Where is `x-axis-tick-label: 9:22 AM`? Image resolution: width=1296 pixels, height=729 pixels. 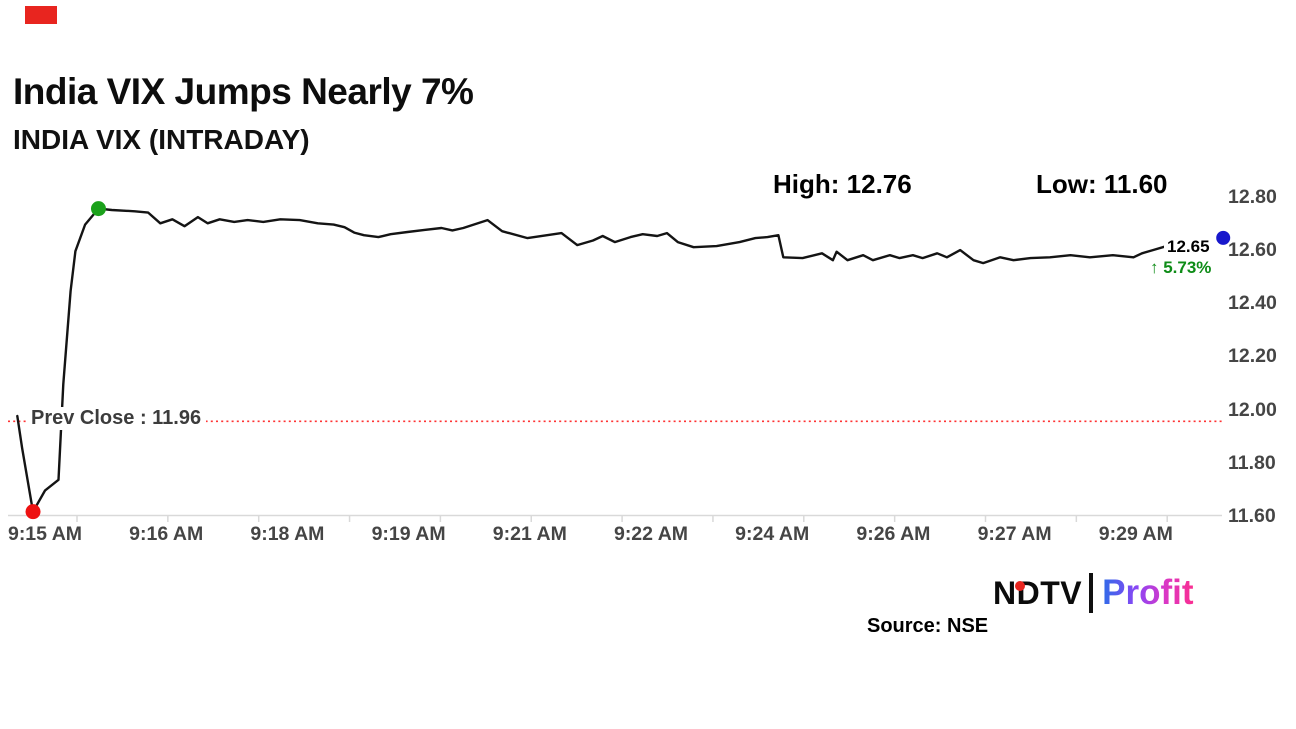
x-axis-tick-label: 9:22 AM is located at coordinates (651, 534).